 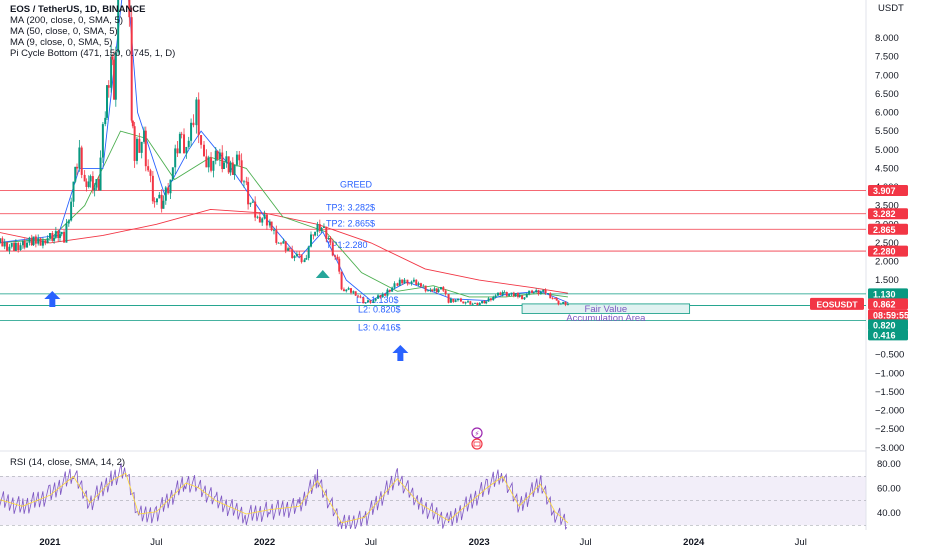 I want to click on rsi-axis: 80.00 60.00 40.00, so click(x=889, y=489).